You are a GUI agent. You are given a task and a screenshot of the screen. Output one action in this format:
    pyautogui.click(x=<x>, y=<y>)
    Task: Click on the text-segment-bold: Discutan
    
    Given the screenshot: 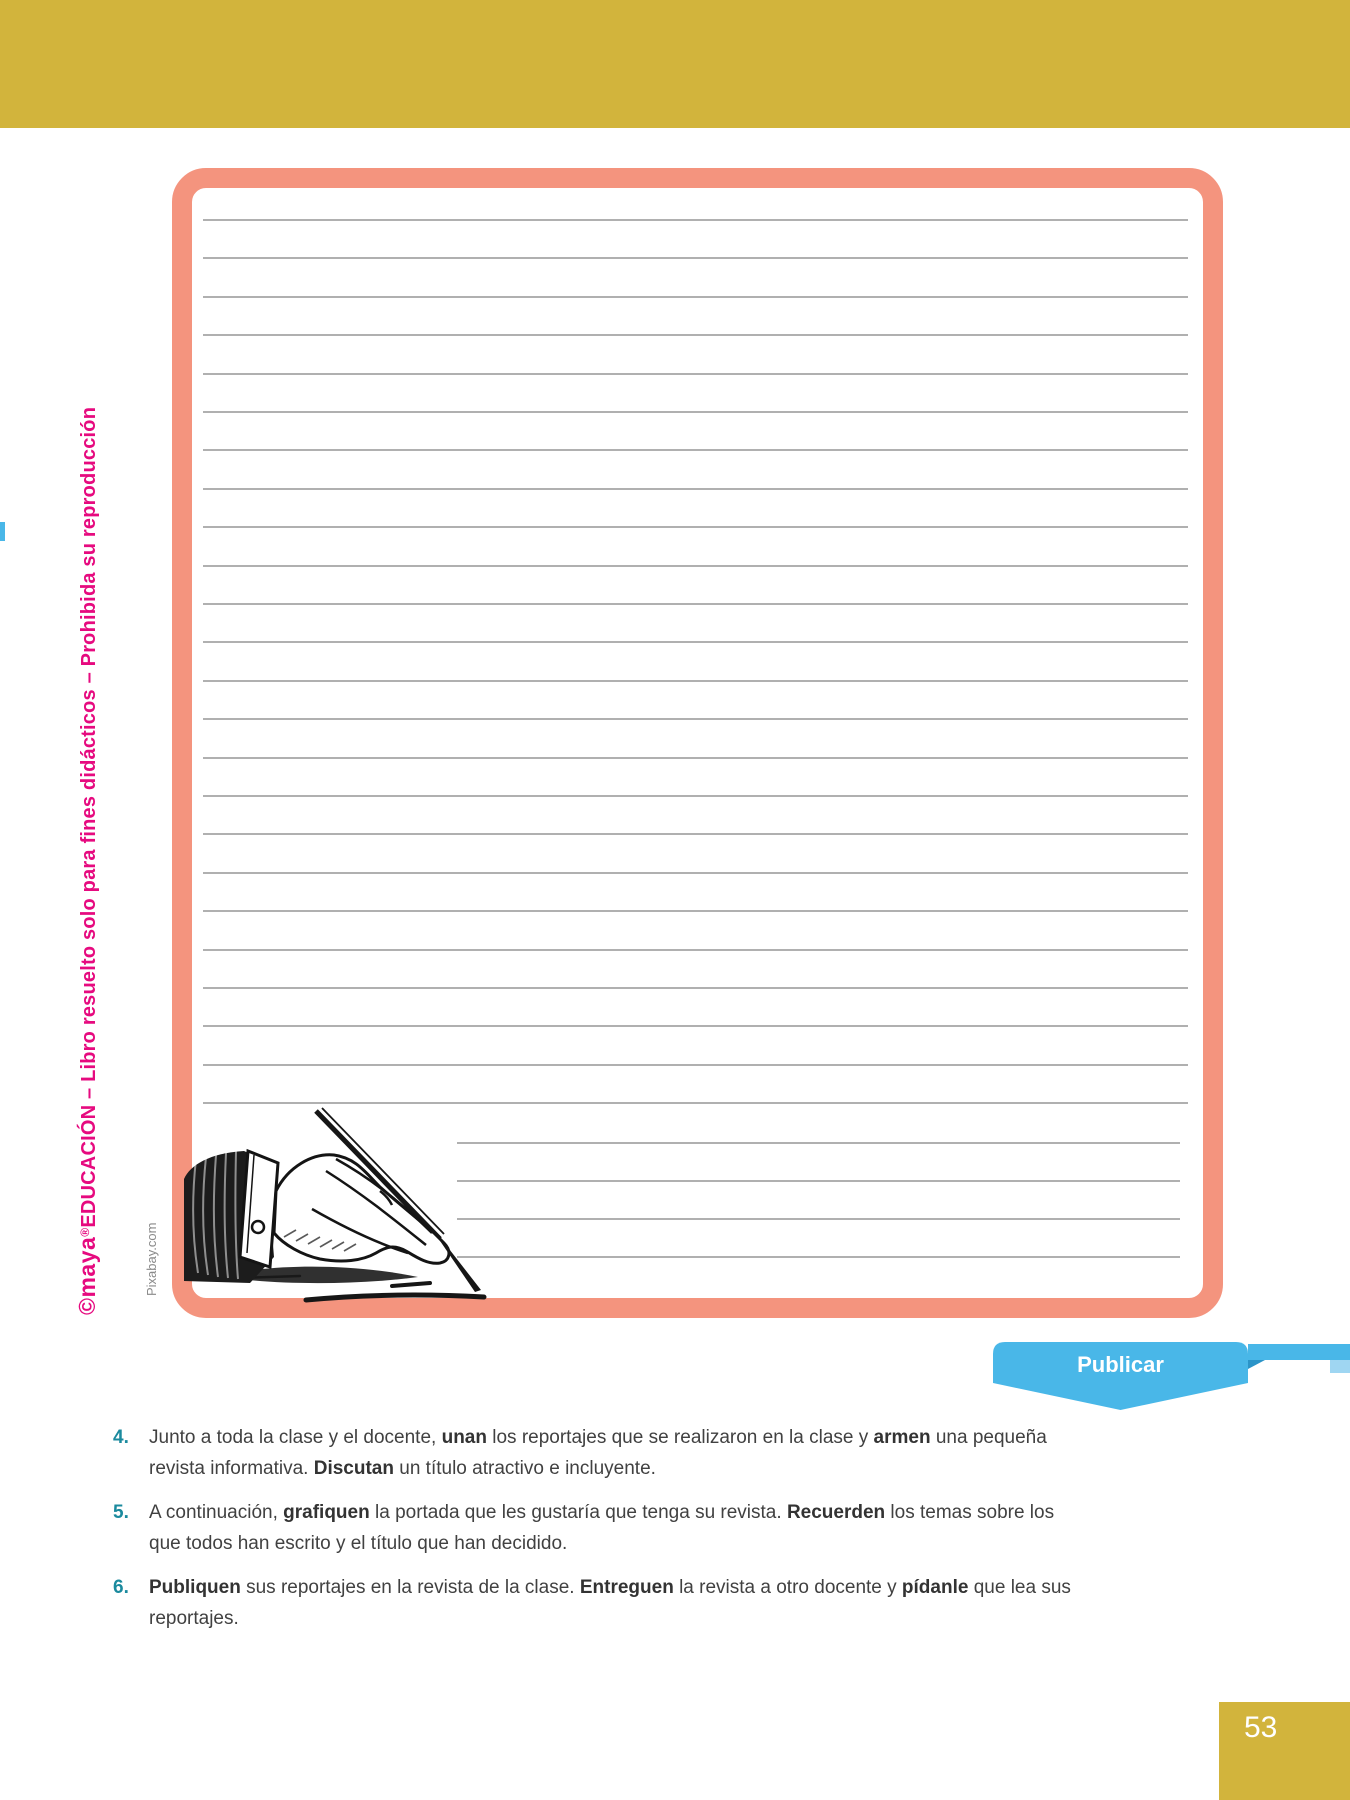 What is the action you would take?
    pyautogui.click(x=353, y=1468)
    